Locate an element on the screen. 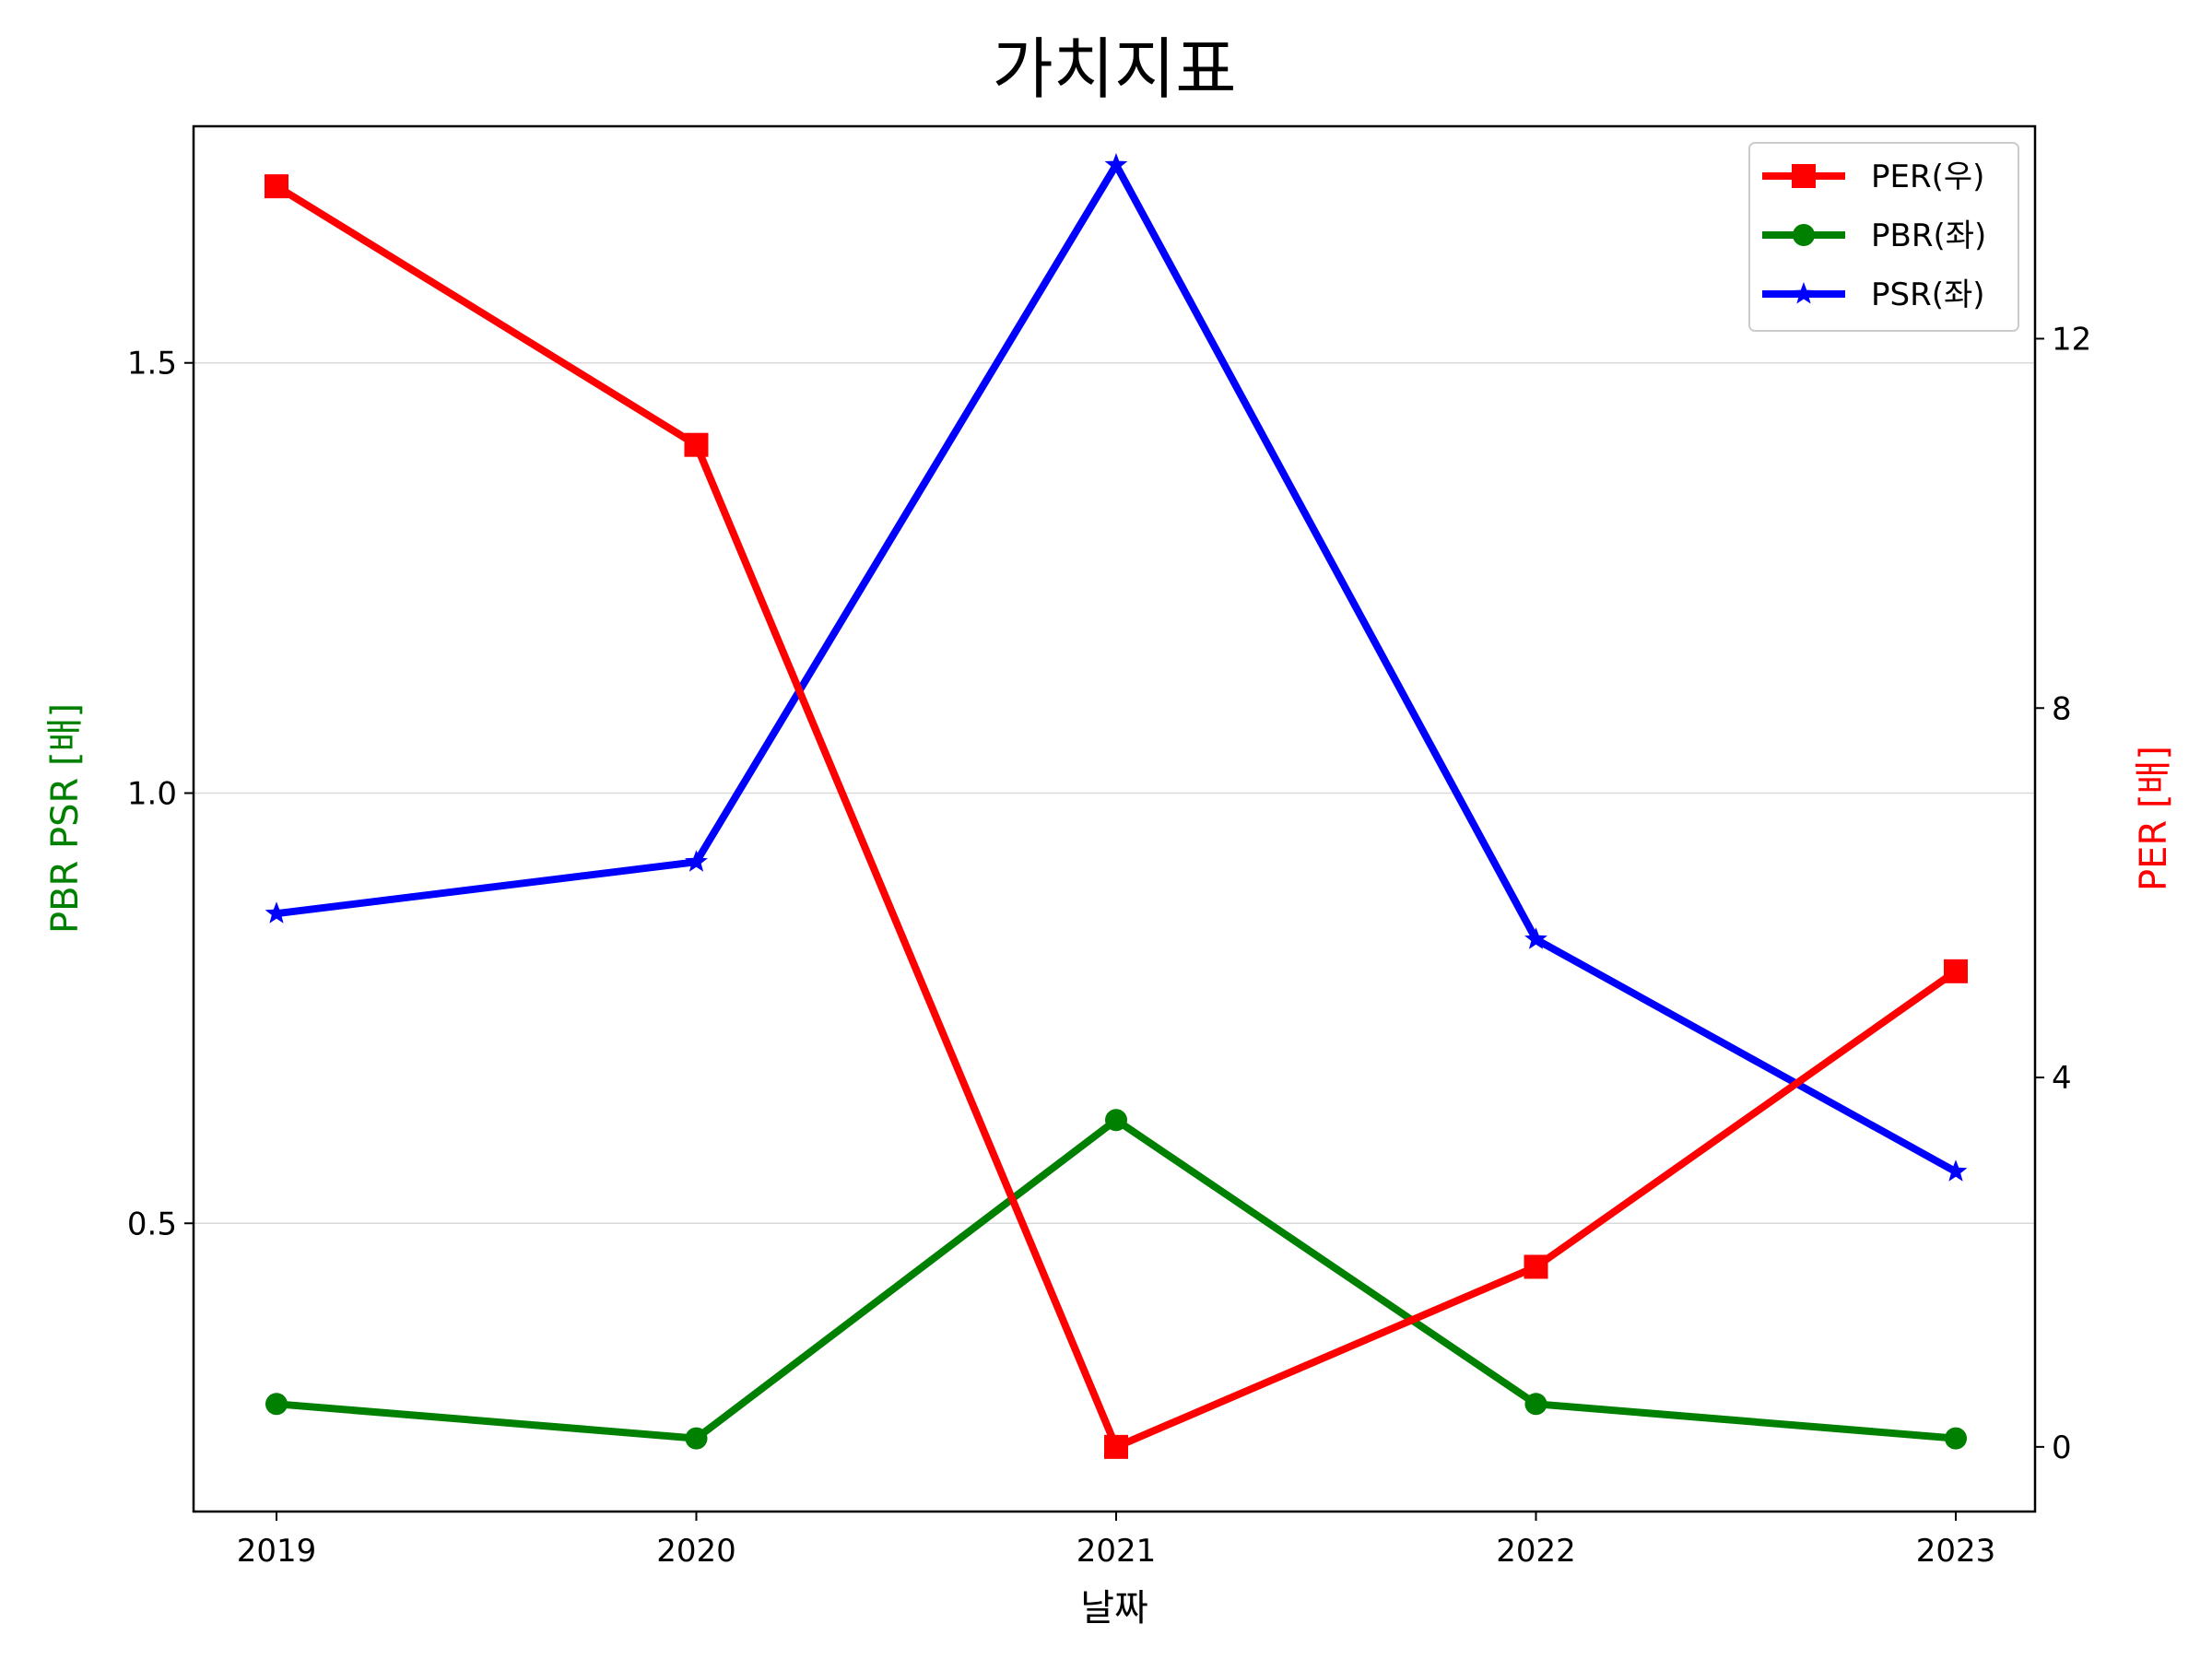  legend: PER(우) PBR(좌) PSR(좌) is located at coordinates (1883, 237).